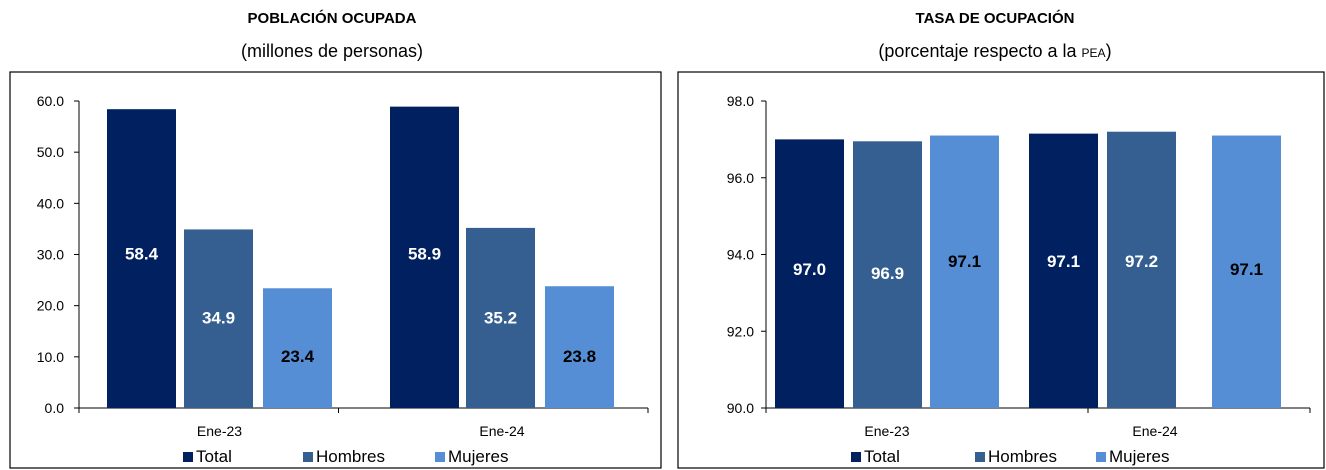  Describe the element at coordinates (579, 356) in the screenshot. I see `data-label: 23.8` at that location.